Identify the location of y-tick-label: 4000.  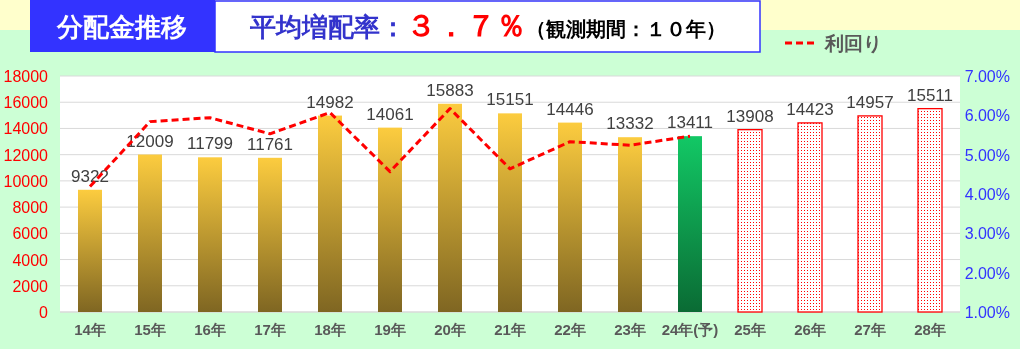
(30, 260).